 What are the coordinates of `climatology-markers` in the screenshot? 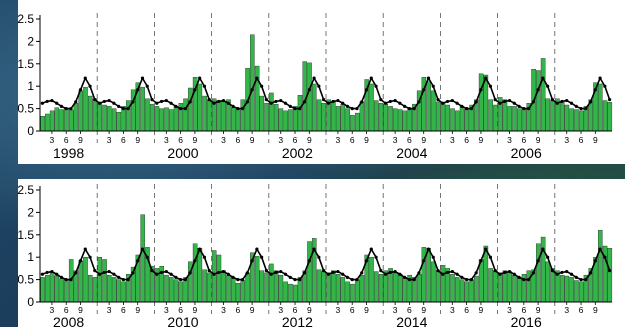 It's located at (326, 264).